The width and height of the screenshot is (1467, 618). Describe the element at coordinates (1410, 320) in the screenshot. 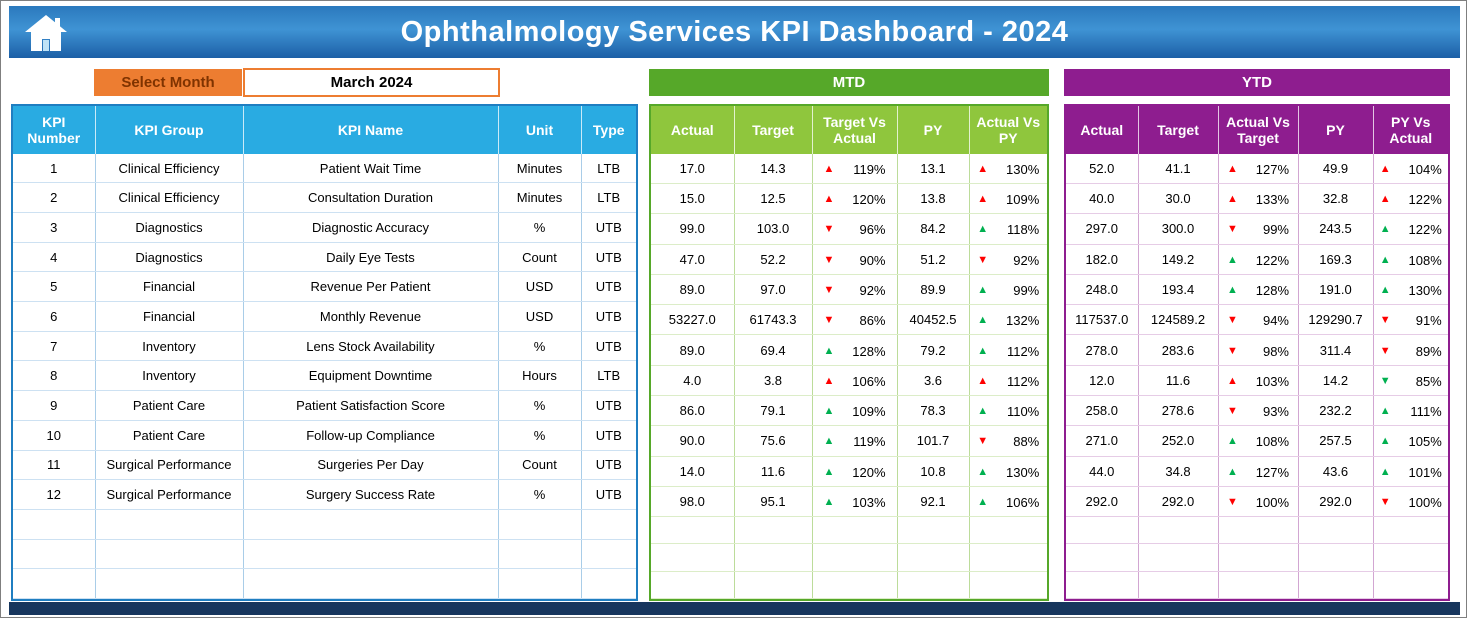

I see `cell: ▼ 91%` at that location.